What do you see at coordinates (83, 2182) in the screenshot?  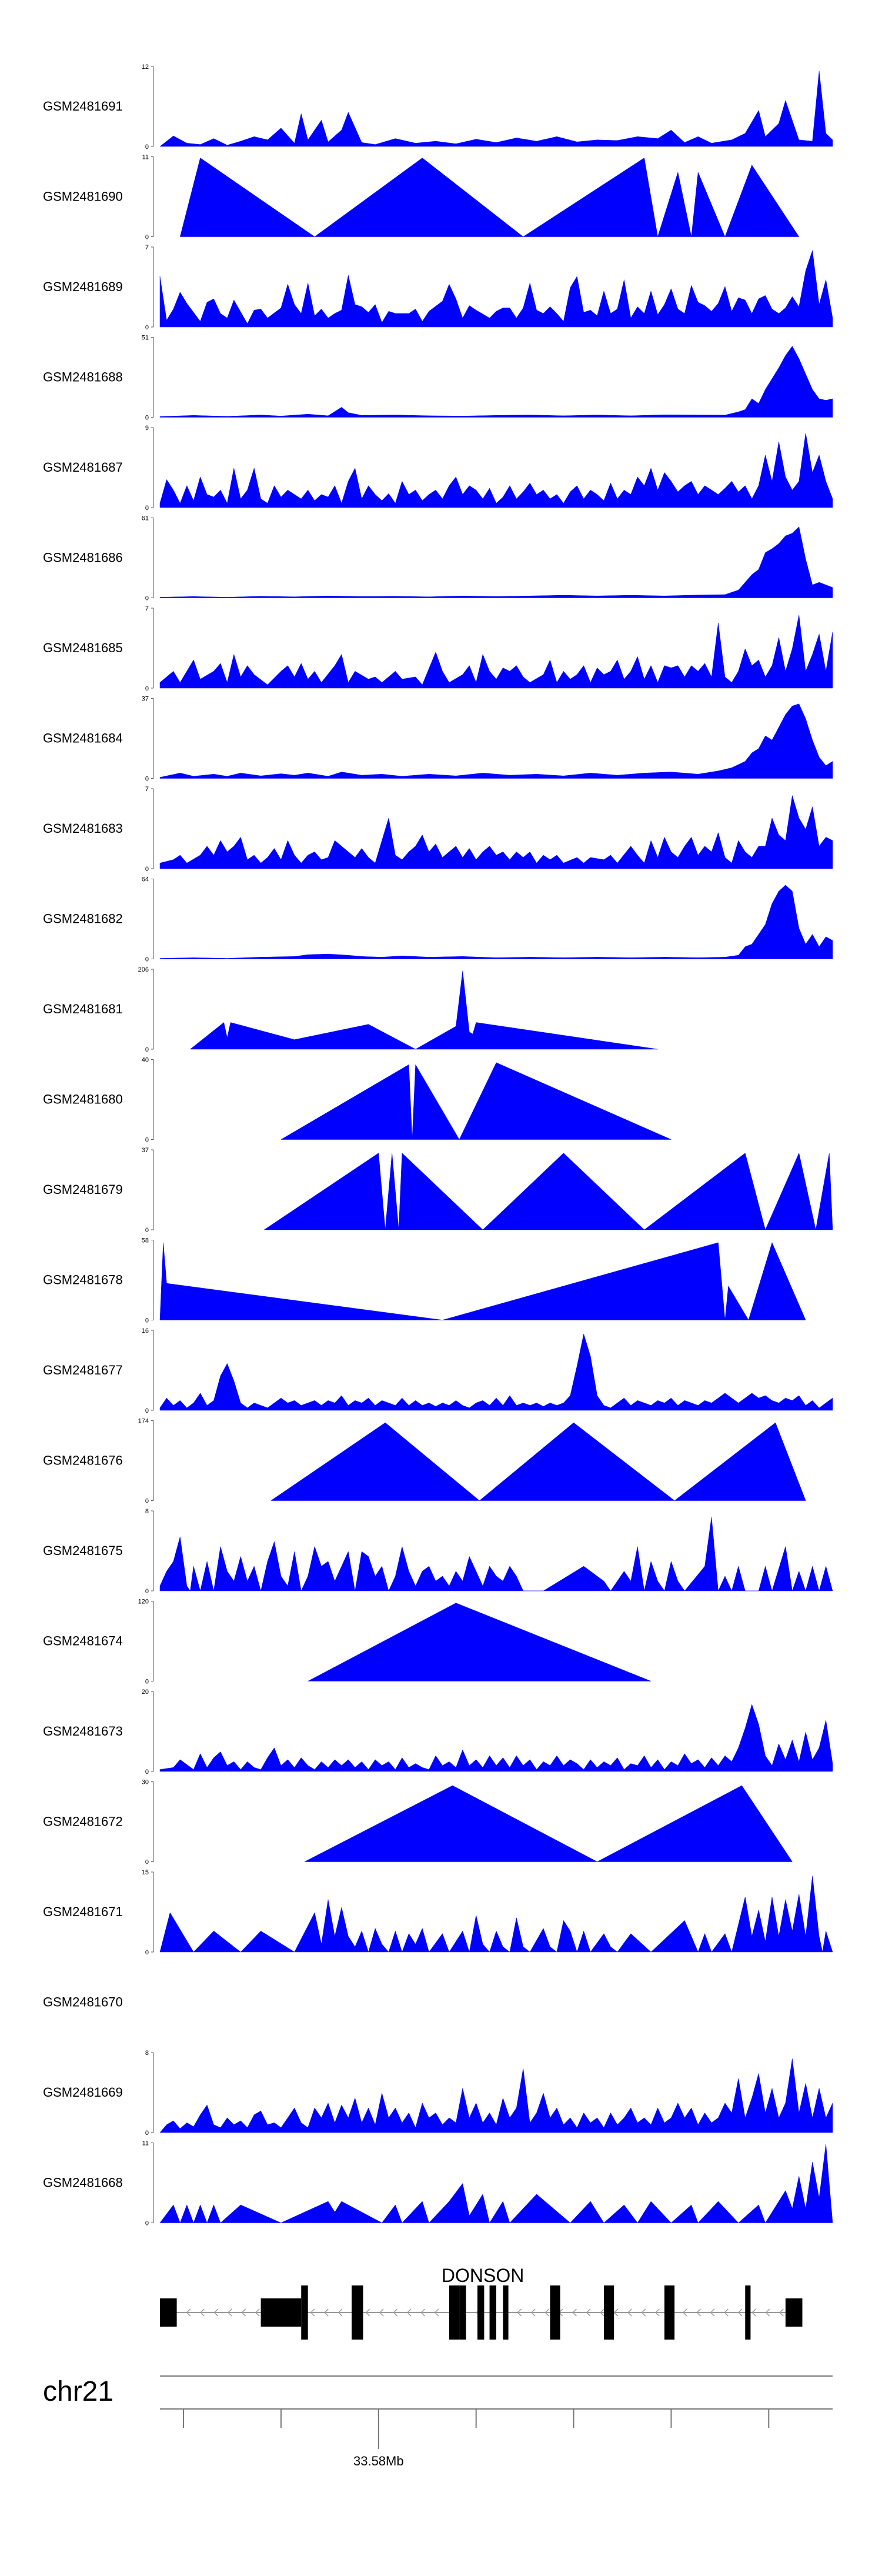 I see `track-label: GSM2481668` at bounding box center [83, 2182].